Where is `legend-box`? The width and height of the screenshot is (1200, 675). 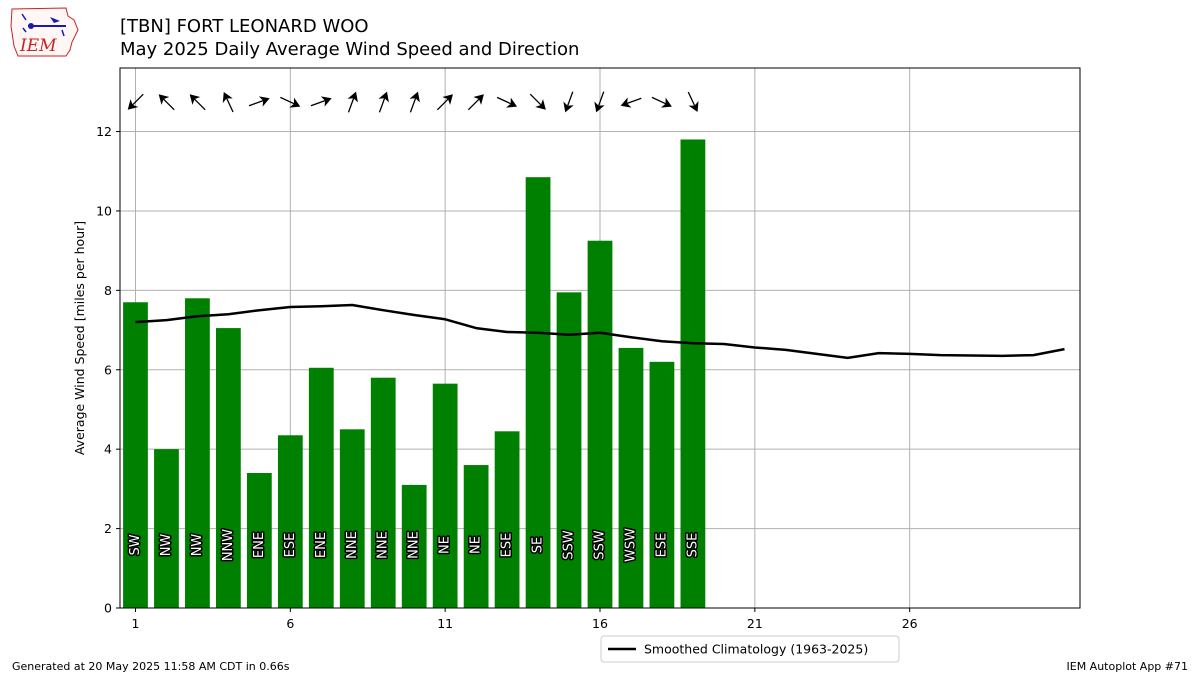
legend-box is located at coordinates (750, 649).